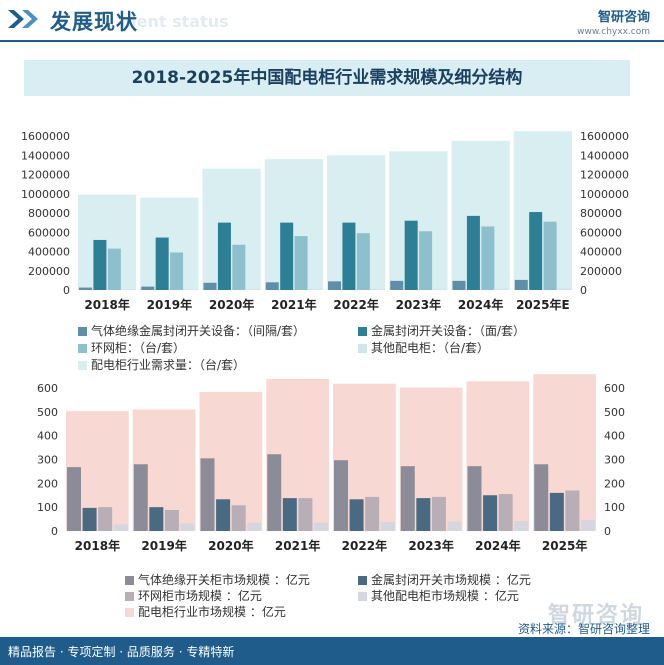 This screenshot has height=665, width=664. I want to click on legend1-item-2: 环网柜：（台/套）, so click(131, 347).